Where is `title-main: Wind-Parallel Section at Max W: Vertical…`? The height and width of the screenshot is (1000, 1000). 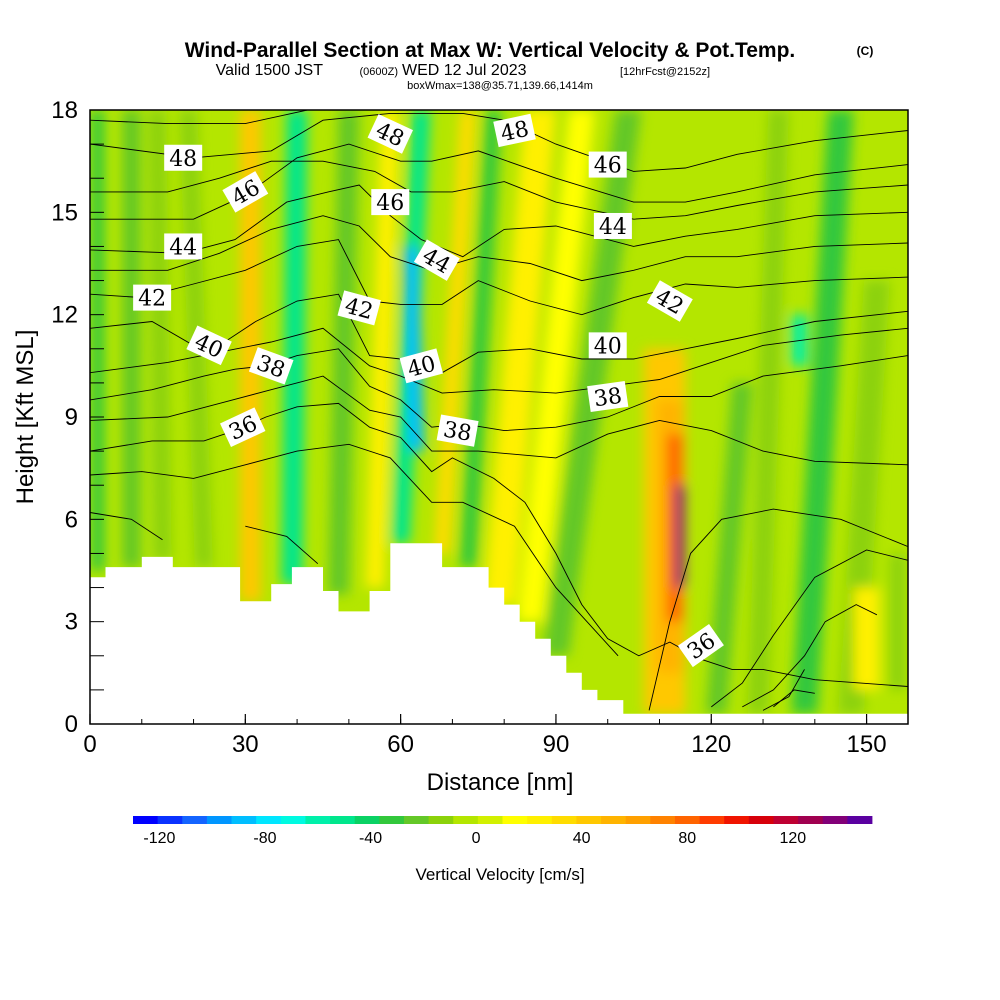
title-main: Wind-Parallel Section at Max W: Vertical… is located at coordinates (490, 50).